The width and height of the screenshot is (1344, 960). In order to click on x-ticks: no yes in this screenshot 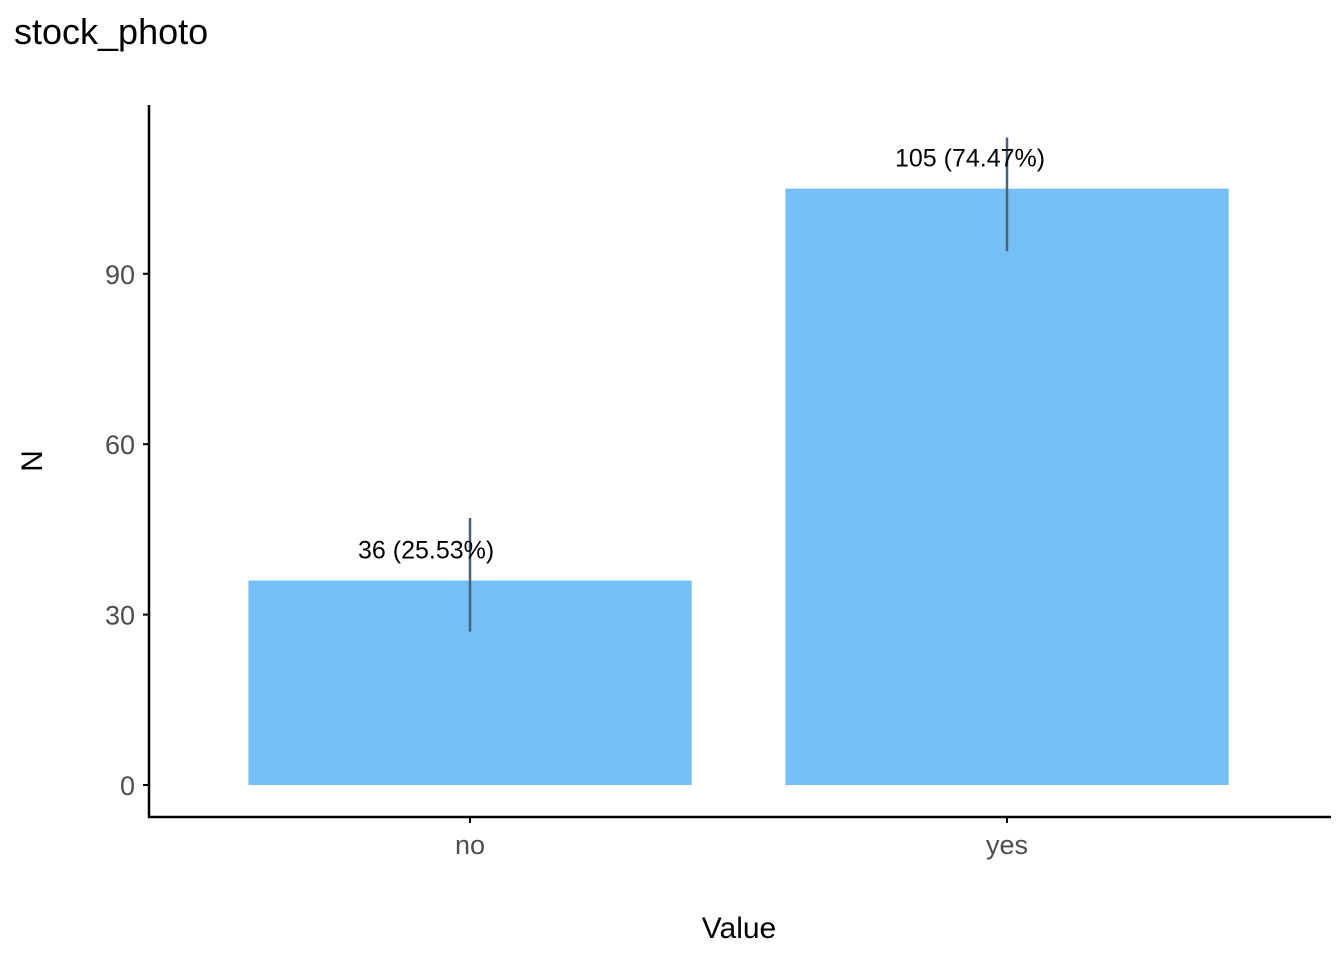, I will do `click(741, 838)`.